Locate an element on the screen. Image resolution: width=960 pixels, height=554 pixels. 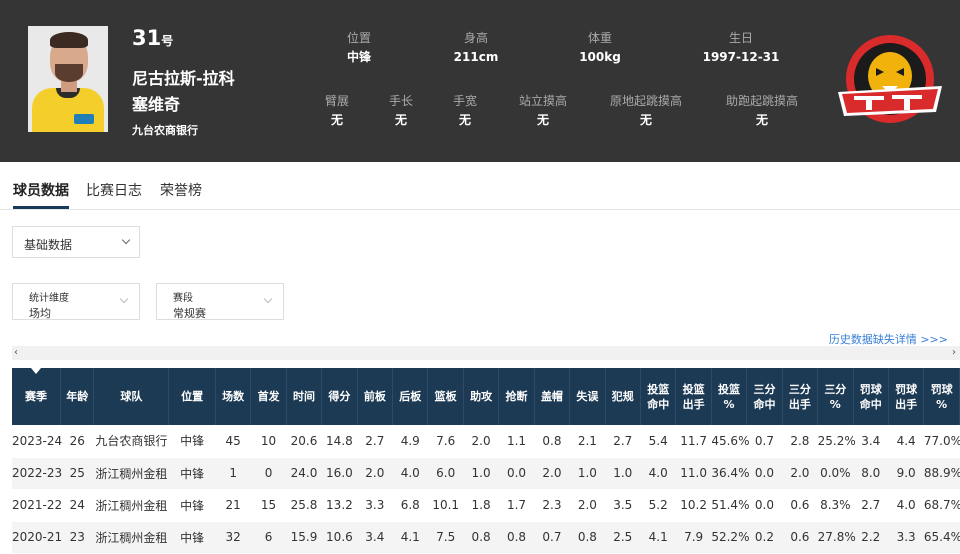
dimension-select: 统计维度 场均 is located at coordinates (76, 301).